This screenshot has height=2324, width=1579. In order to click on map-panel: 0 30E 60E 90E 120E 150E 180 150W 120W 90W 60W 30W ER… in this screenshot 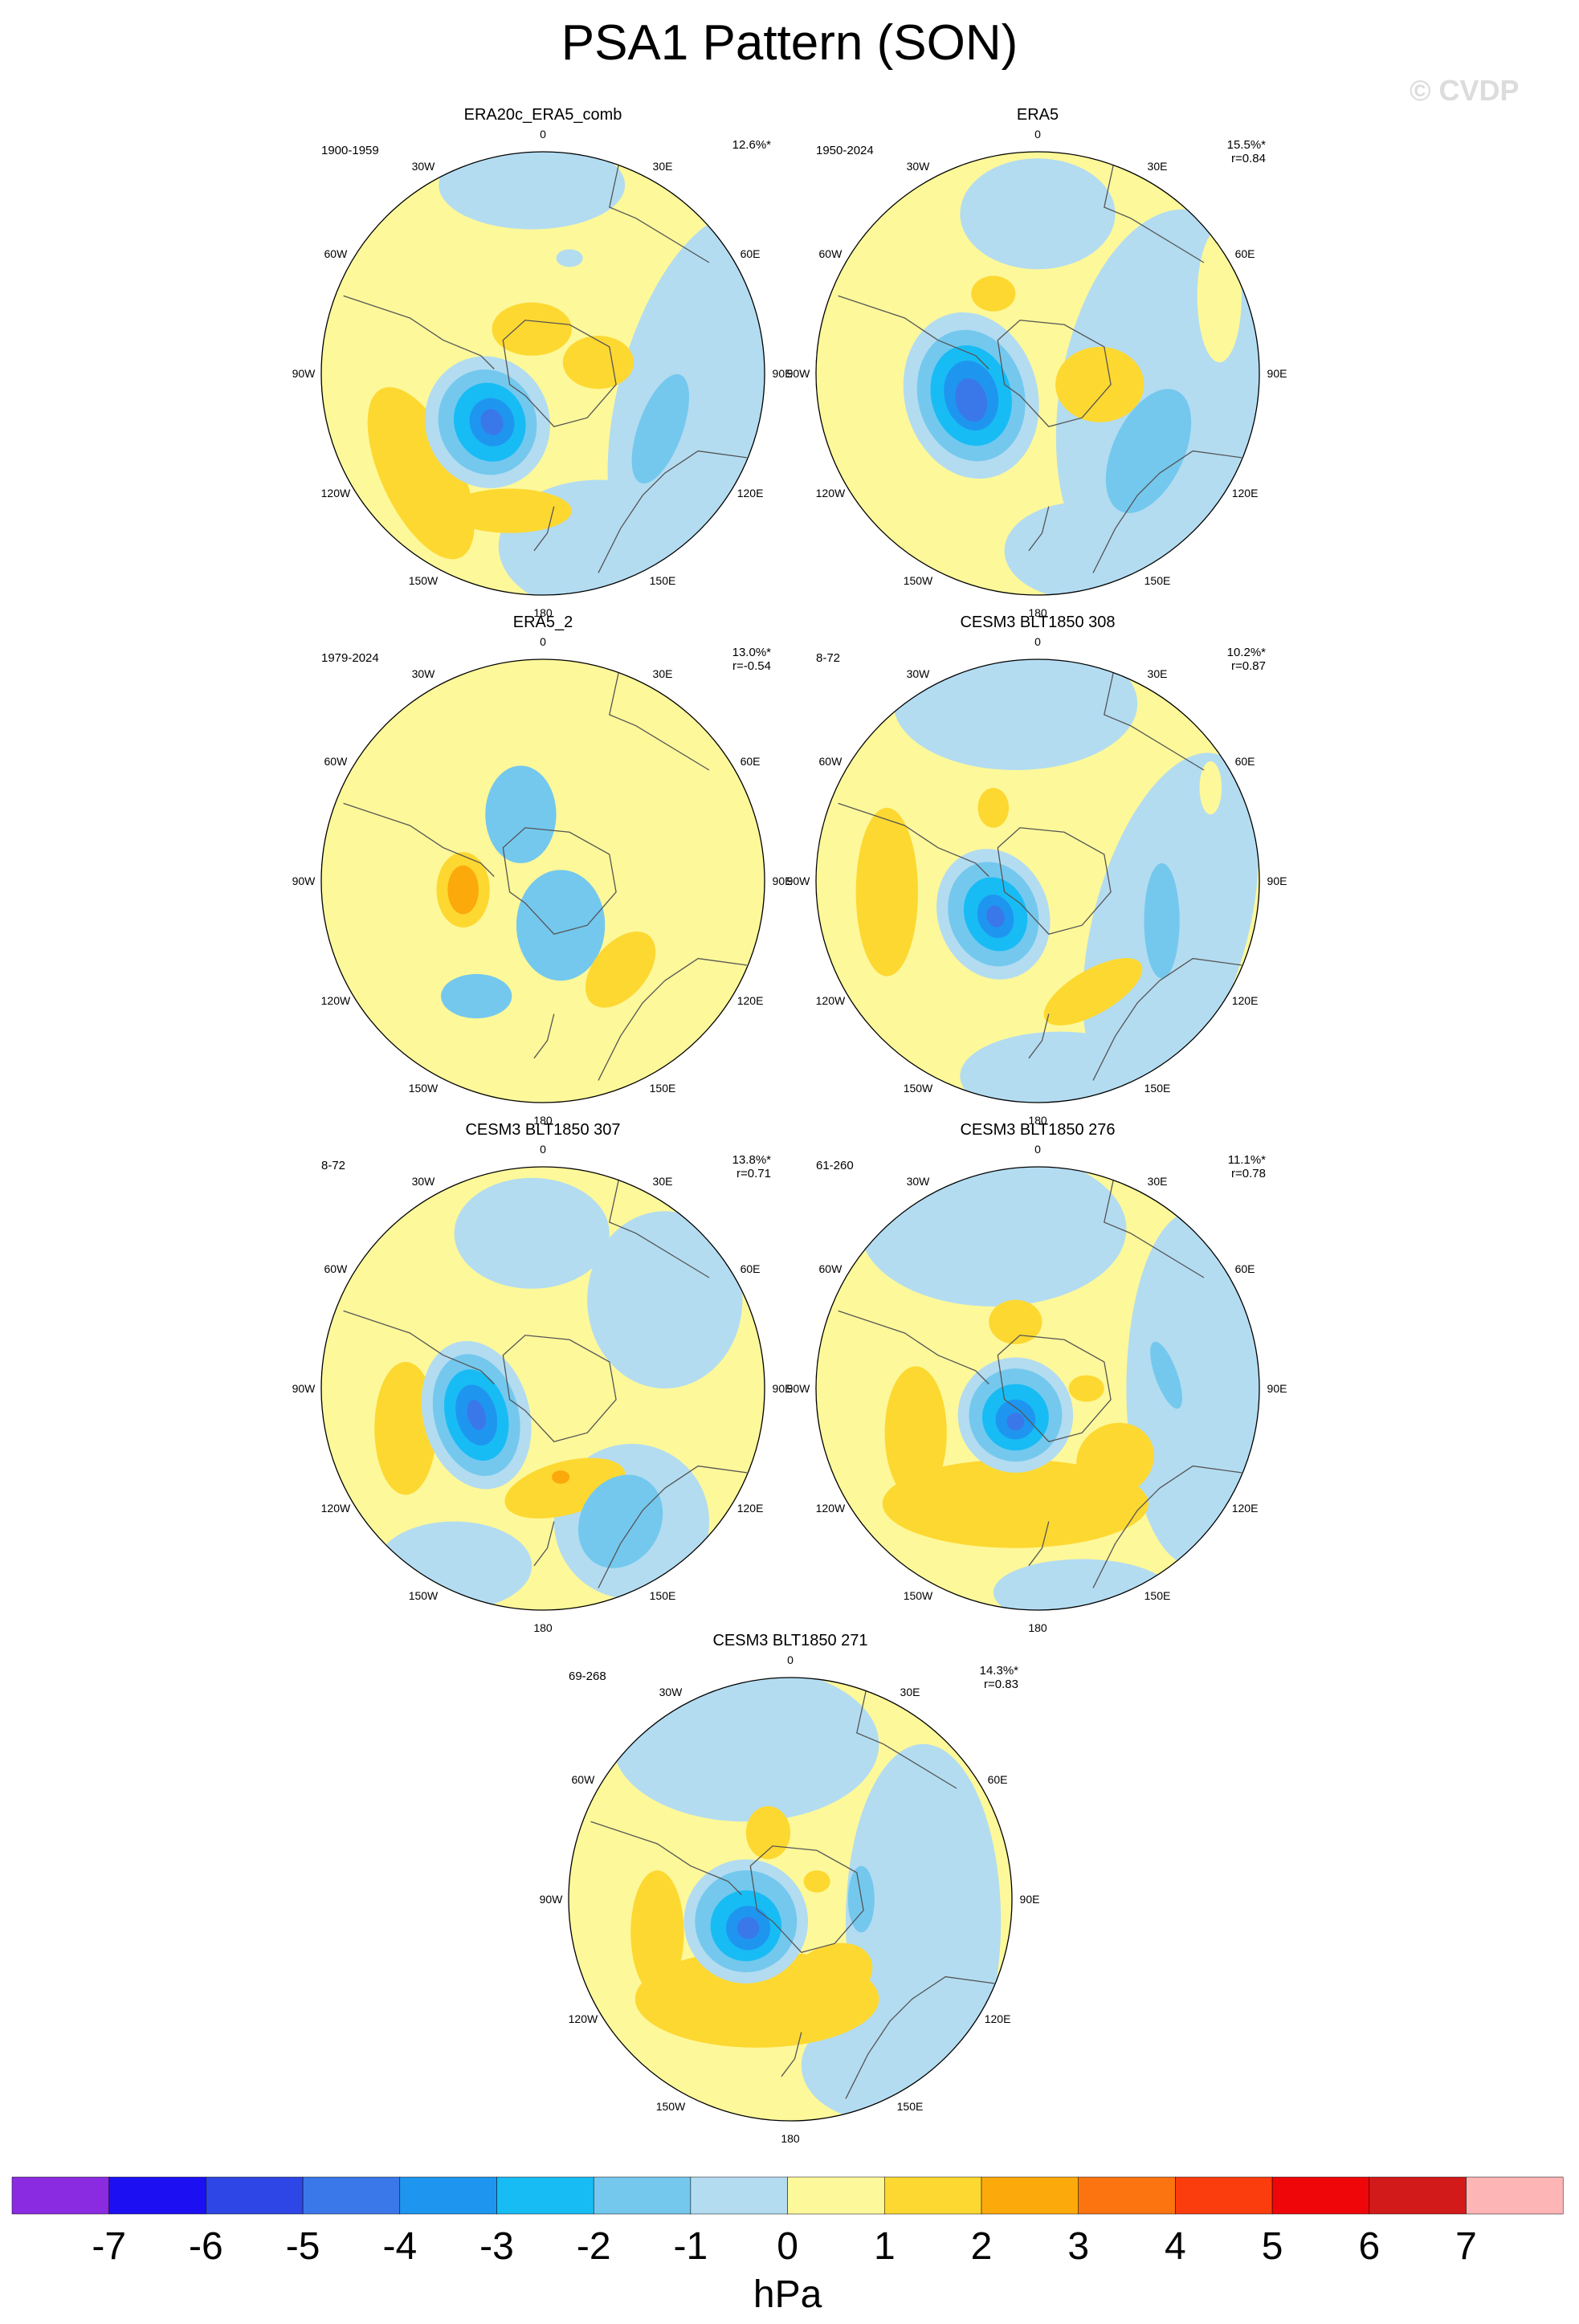, I will do `click(542, 363)`.